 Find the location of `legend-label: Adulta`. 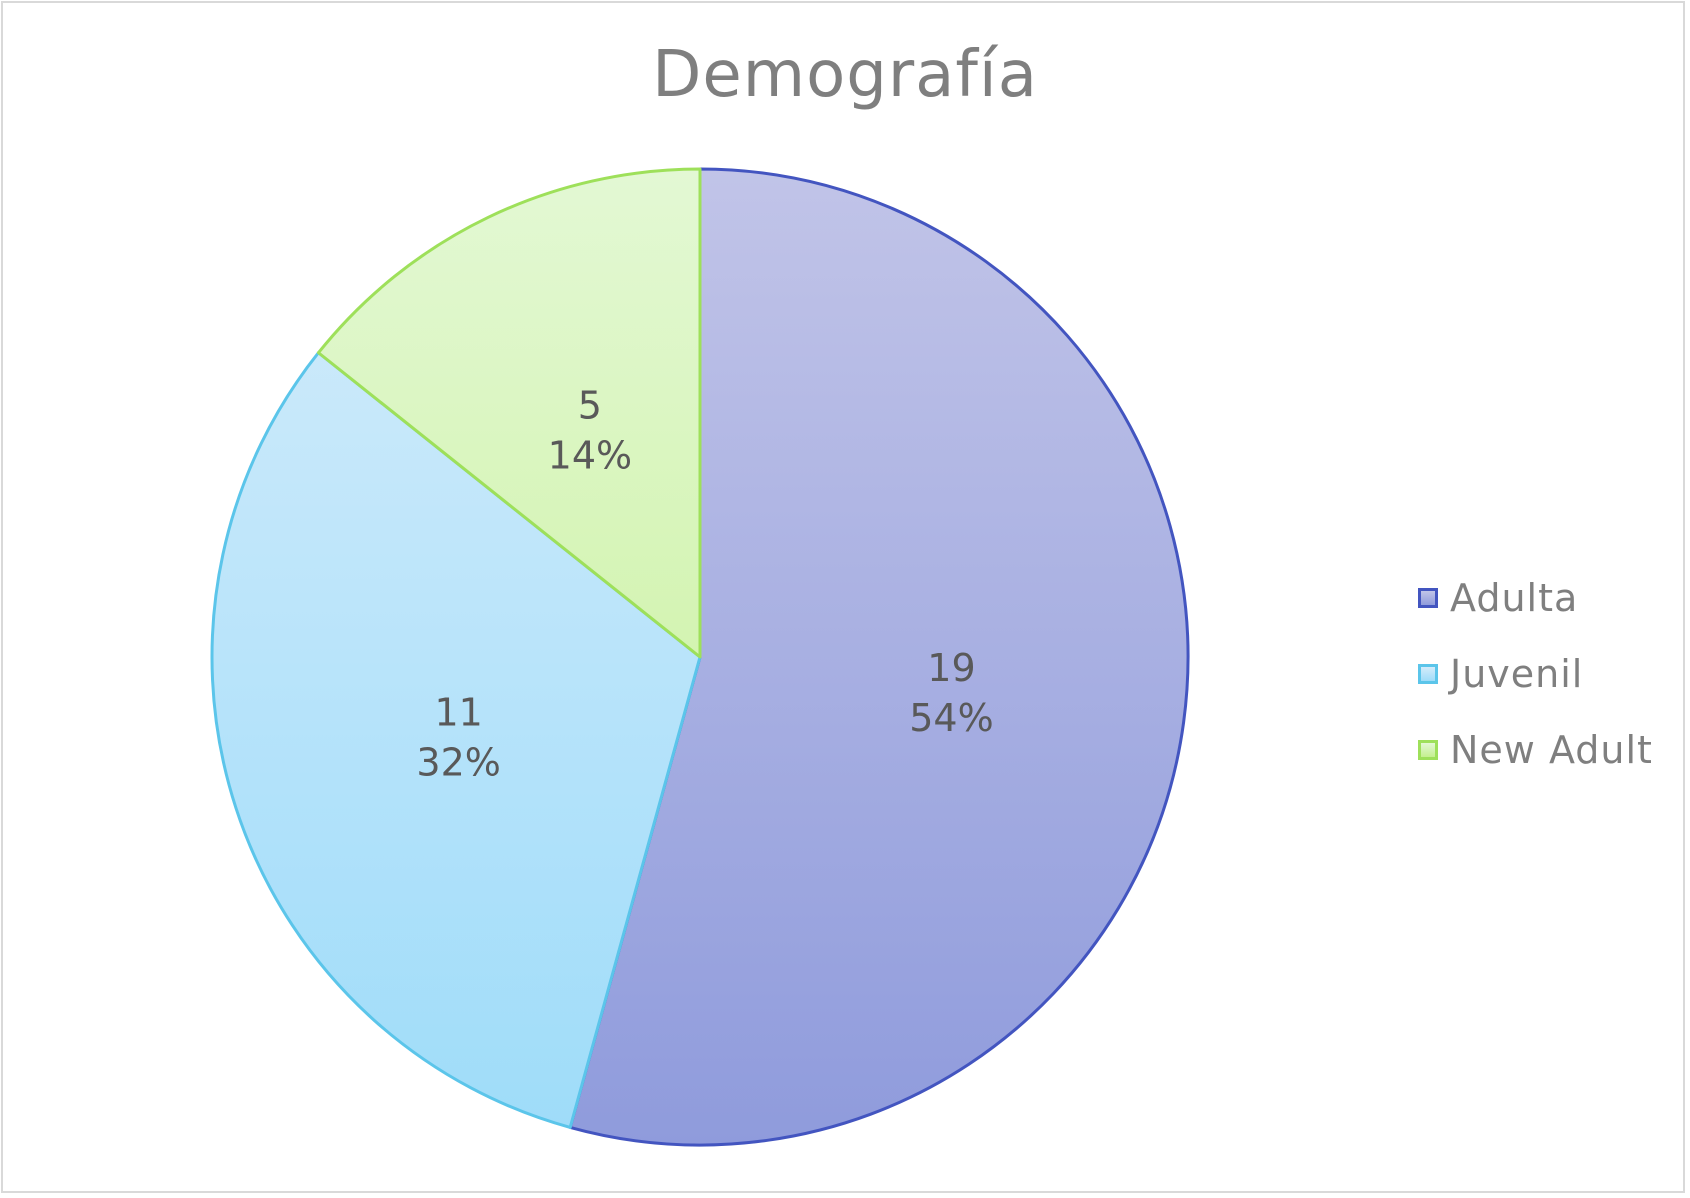

legend-label: Adulta is located at coordinates (1514, 598).